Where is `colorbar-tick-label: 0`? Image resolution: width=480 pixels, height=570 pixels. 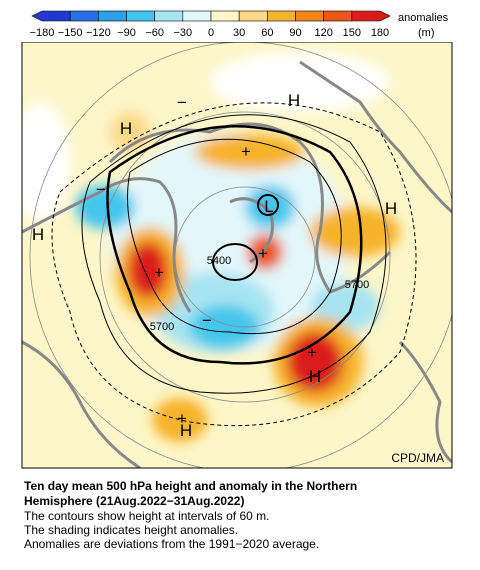
colorbar-tick-label: 0 is located at coordinates (211, 33).